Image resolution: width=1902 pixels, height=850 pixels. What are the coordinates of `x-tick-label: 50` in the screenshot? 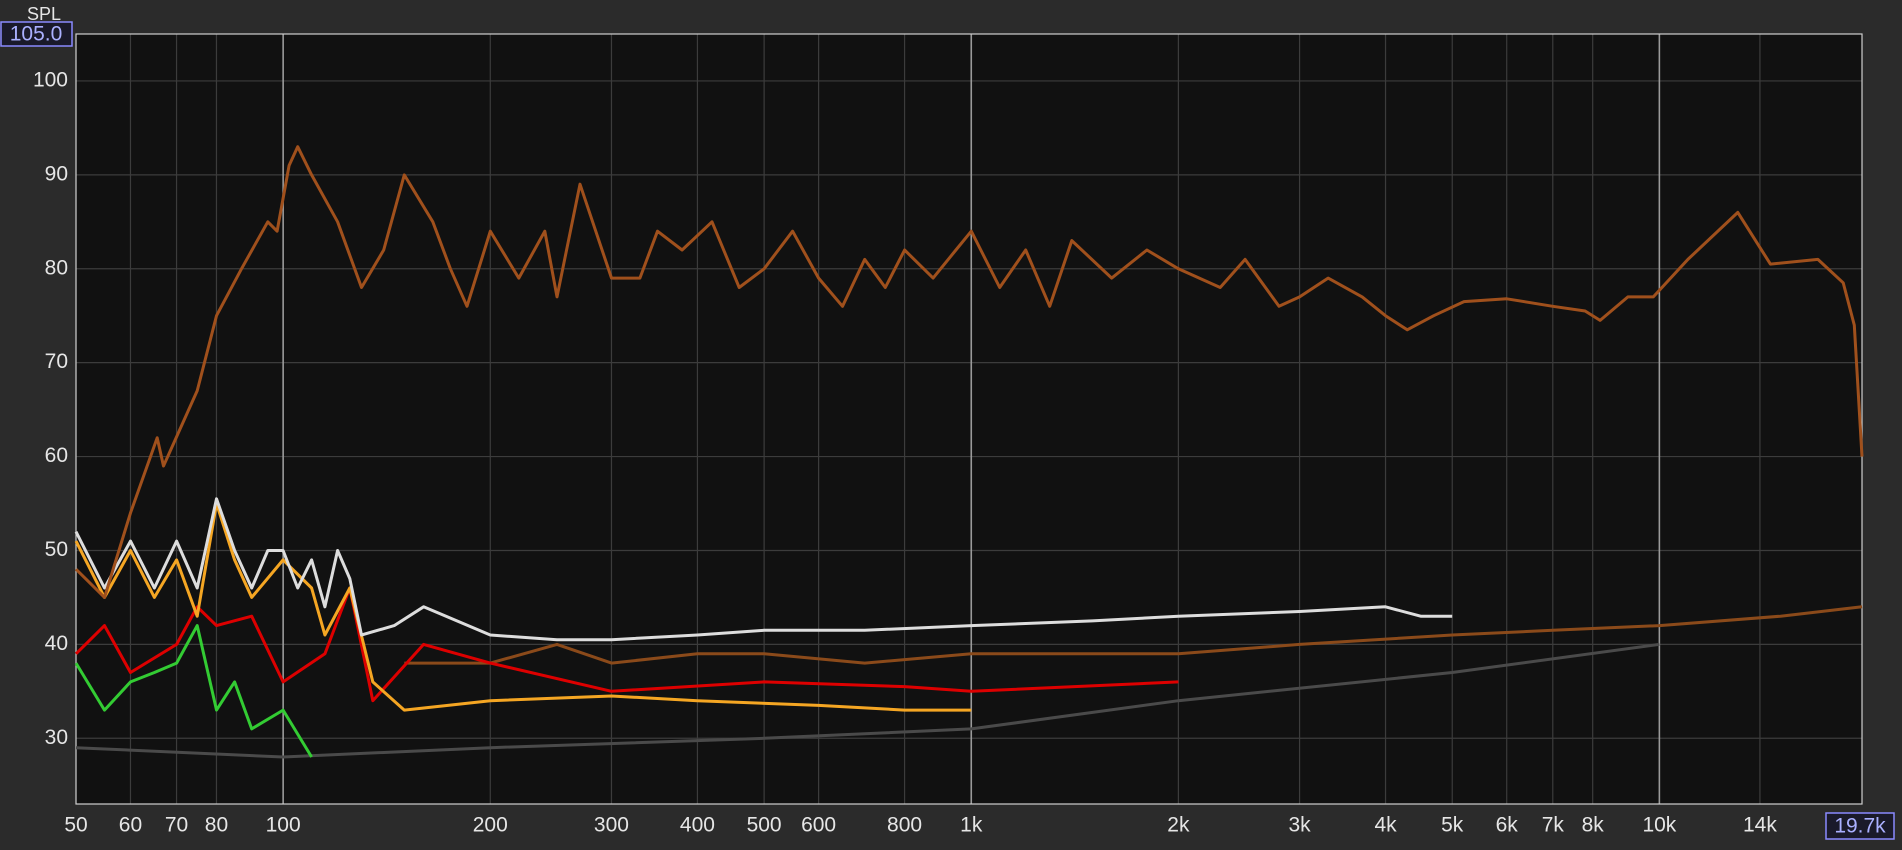 It's located at (75, 825).